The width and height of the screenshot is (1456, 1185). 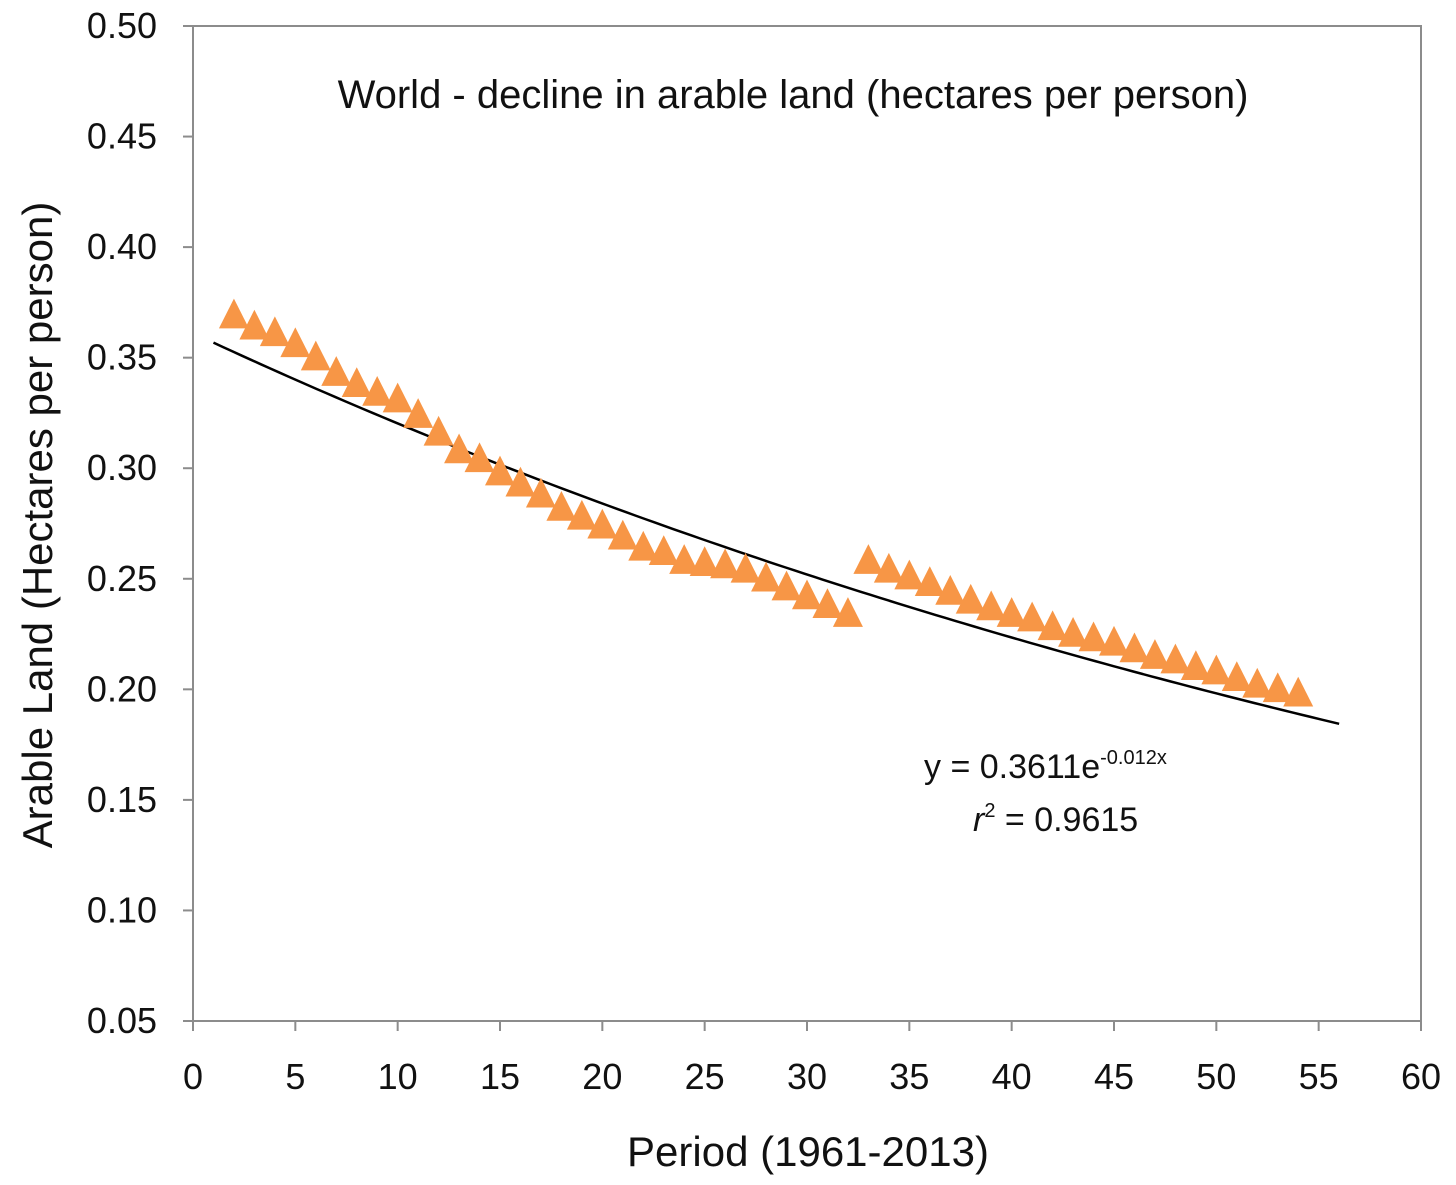 I want to click on x-tick-label: 20, so click(x=602, y=1076).